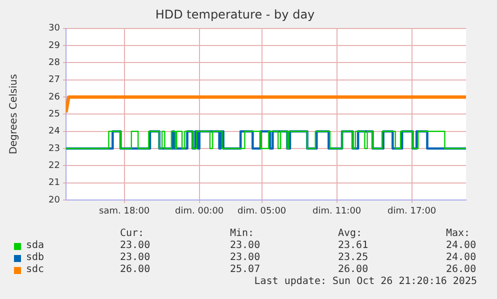 The image size is (497, 299). Describe the element at coordinates (124, 211) in the screenshot. I see `x-tick-label: sam. 18:00` at that location.